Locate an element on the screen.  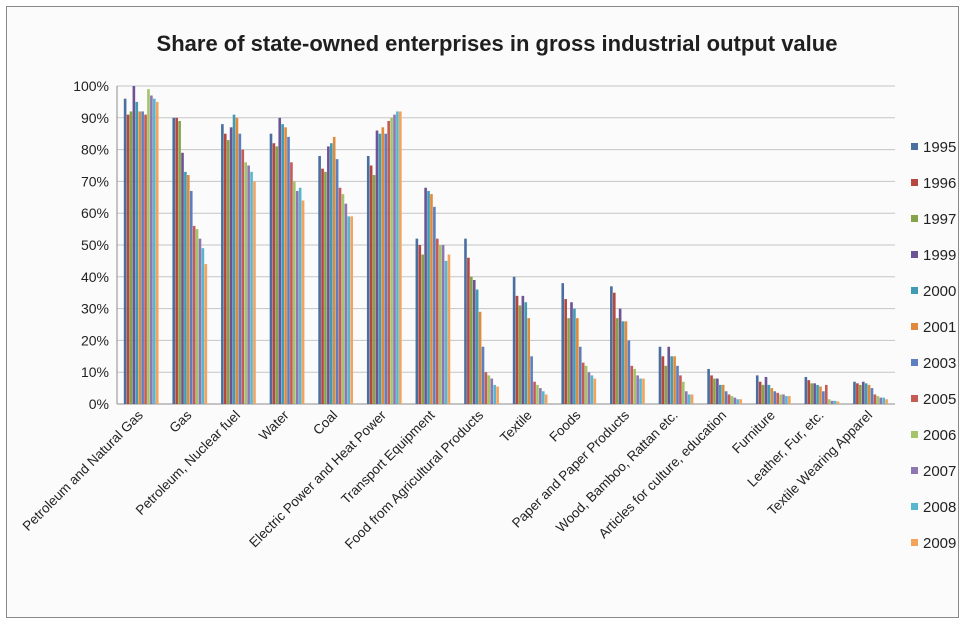
y-tick-label: 10% is located at coordinates (95, 372).